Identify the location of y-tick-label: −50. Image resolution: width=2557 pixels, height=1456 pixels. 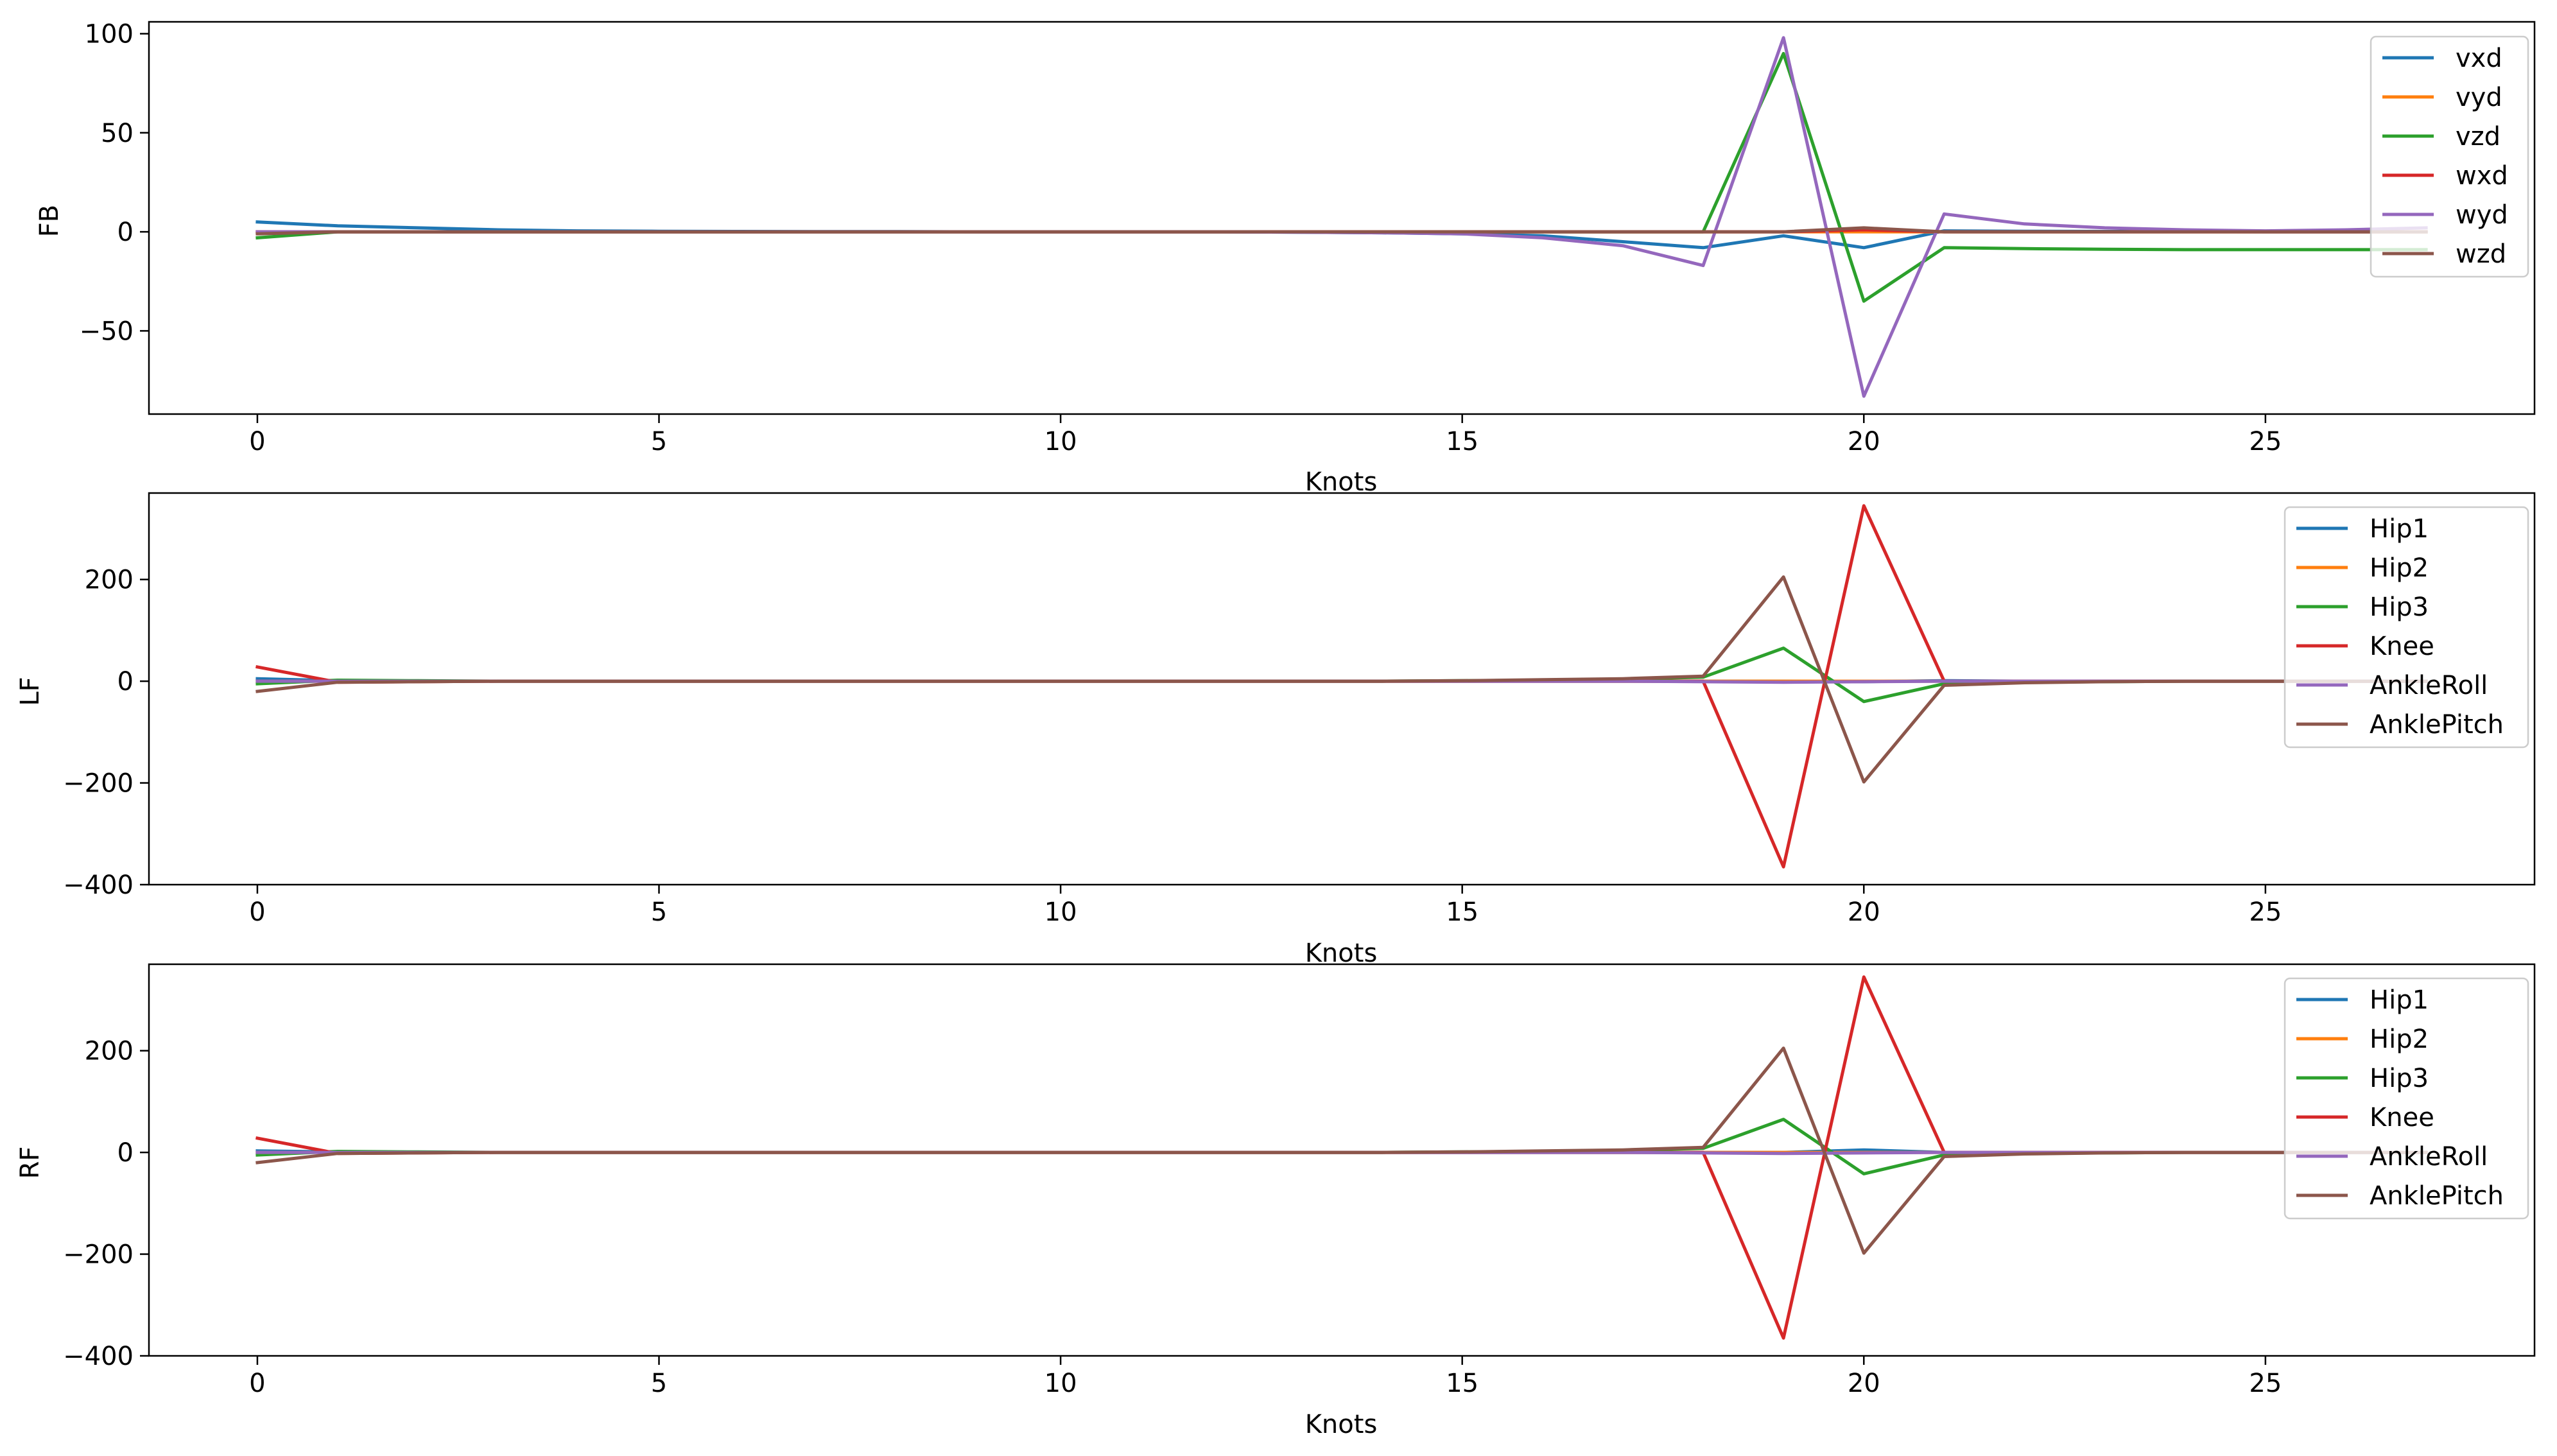
(107, 331).